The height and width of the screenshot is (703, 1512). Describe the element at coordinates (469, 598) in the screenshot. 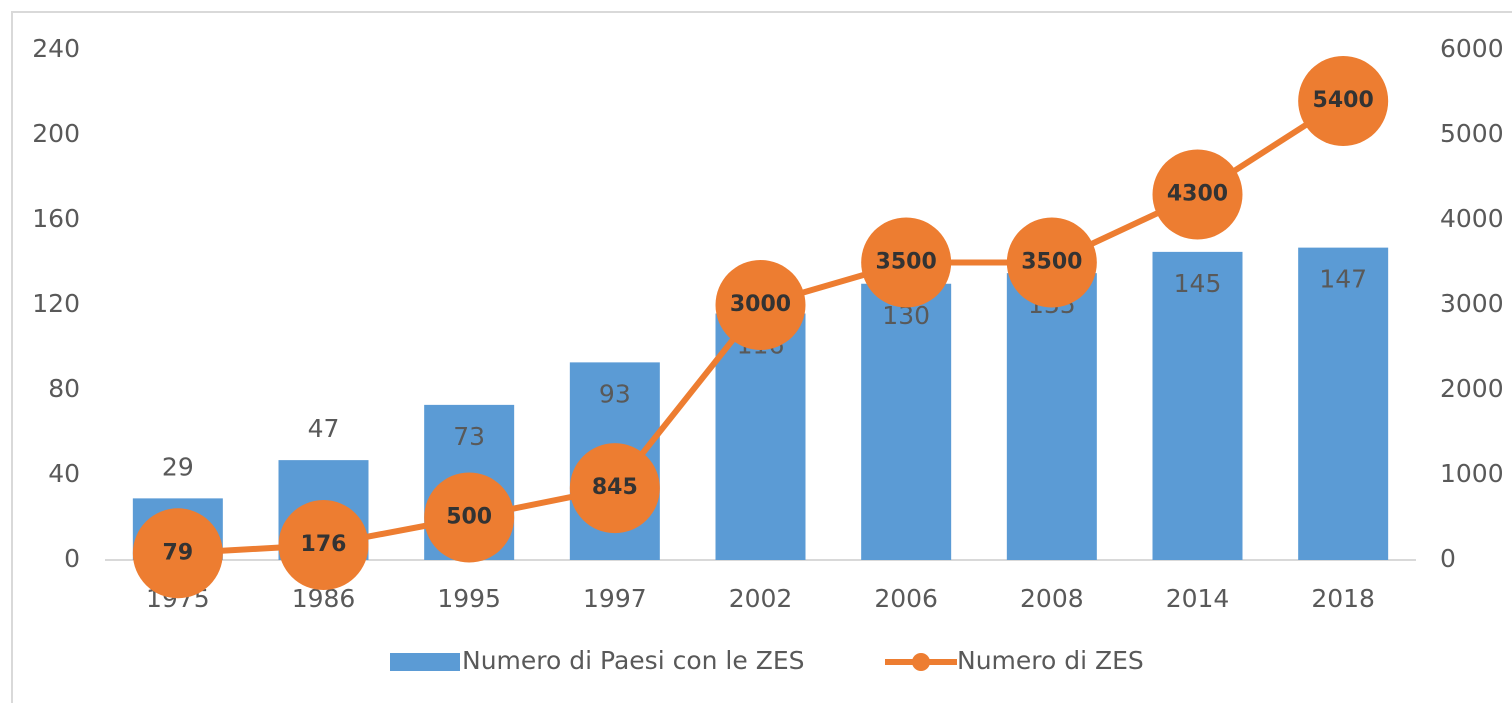

I see `x-tick-label: 1995` at that location.